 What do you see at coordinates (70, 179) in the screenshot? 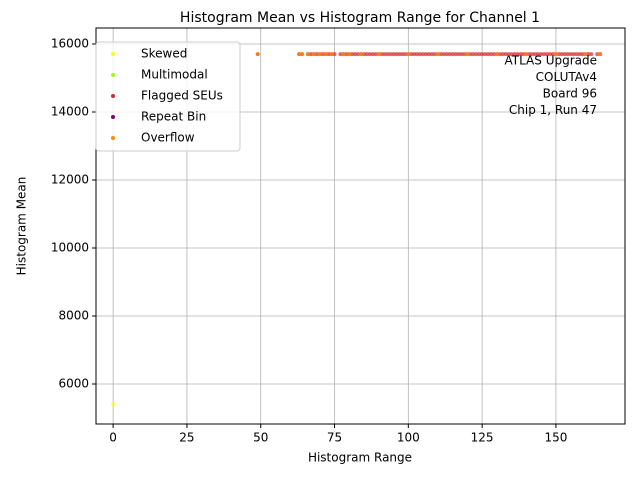
I see `y-tick-label: 12000` at bounding box center [70, 179].